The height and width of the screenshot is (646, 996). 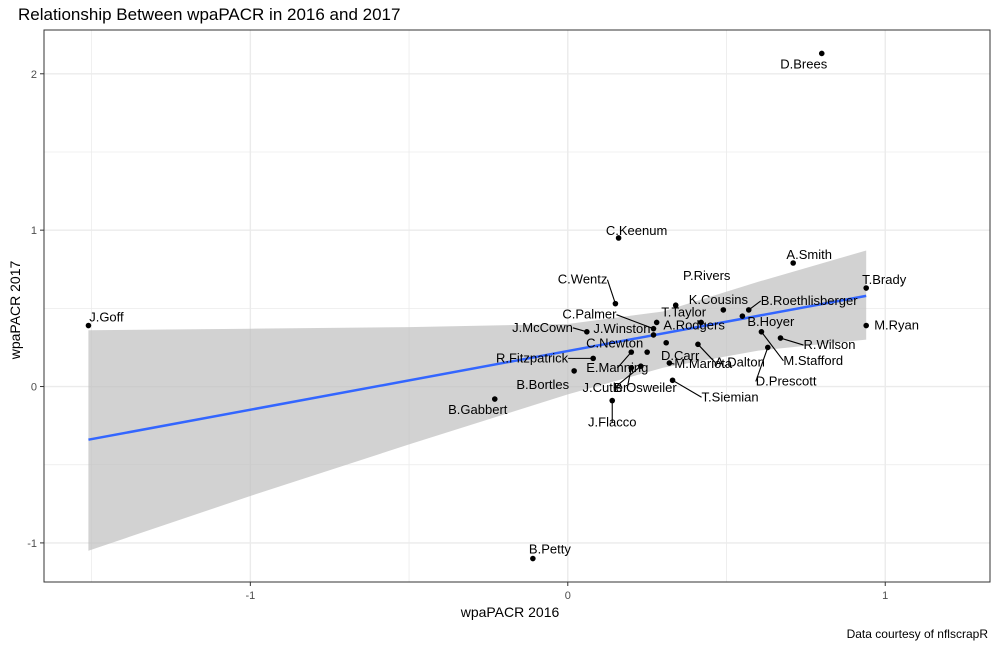 I want to click on point-j-winston, so click(x=653, y=335).